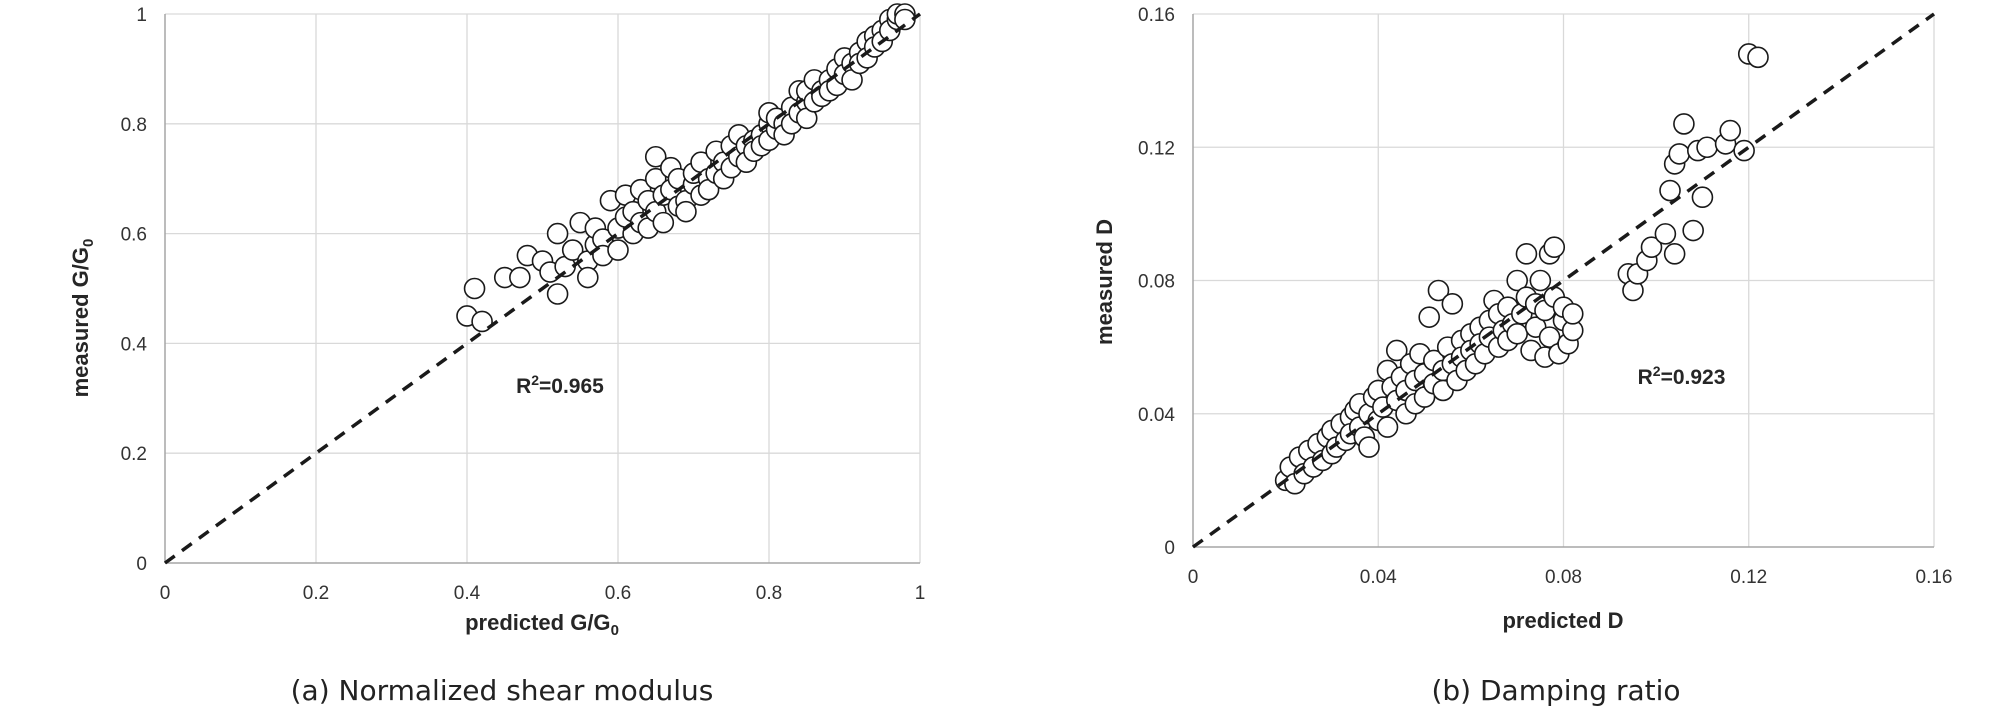 The image size is (2008, 709). What do you see at coordinates (1156, 415) in the screenshot?
I see `y-tick-label: 0.04` at bounding box center [1156, 415].